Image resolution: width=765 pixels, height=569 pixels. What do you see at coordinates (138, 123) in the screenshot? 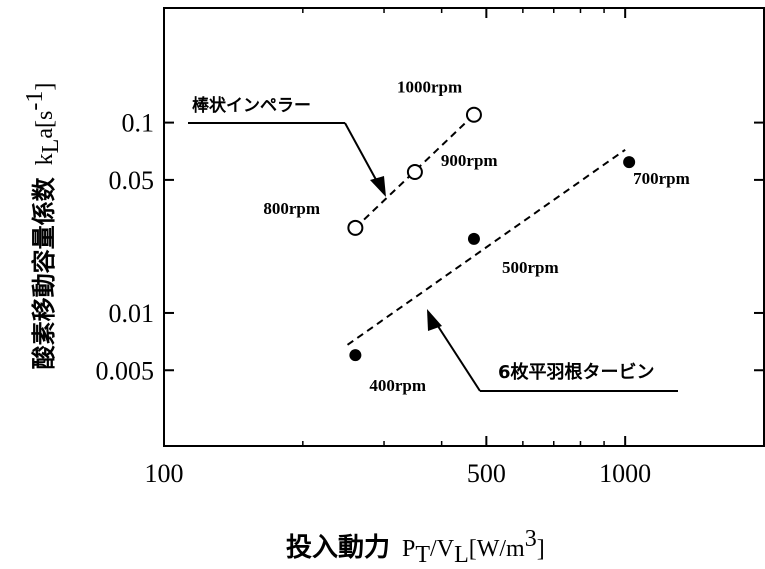
I see `y-tick-label-0.1: 0.1` at bounding box center [138, 123].